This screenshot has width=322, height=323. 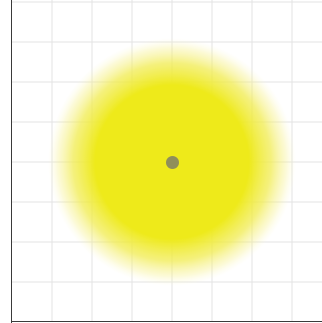 I want to click on x-axis-line, so click(x=166, y=321).